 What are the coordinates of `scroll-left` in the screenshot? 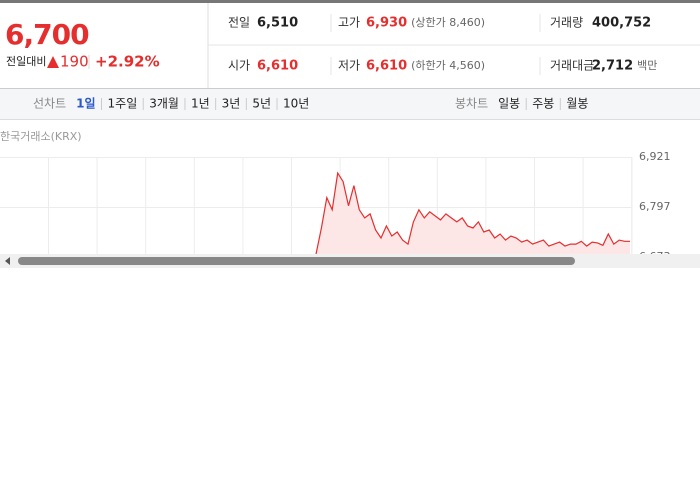 It's located at (7, 261).